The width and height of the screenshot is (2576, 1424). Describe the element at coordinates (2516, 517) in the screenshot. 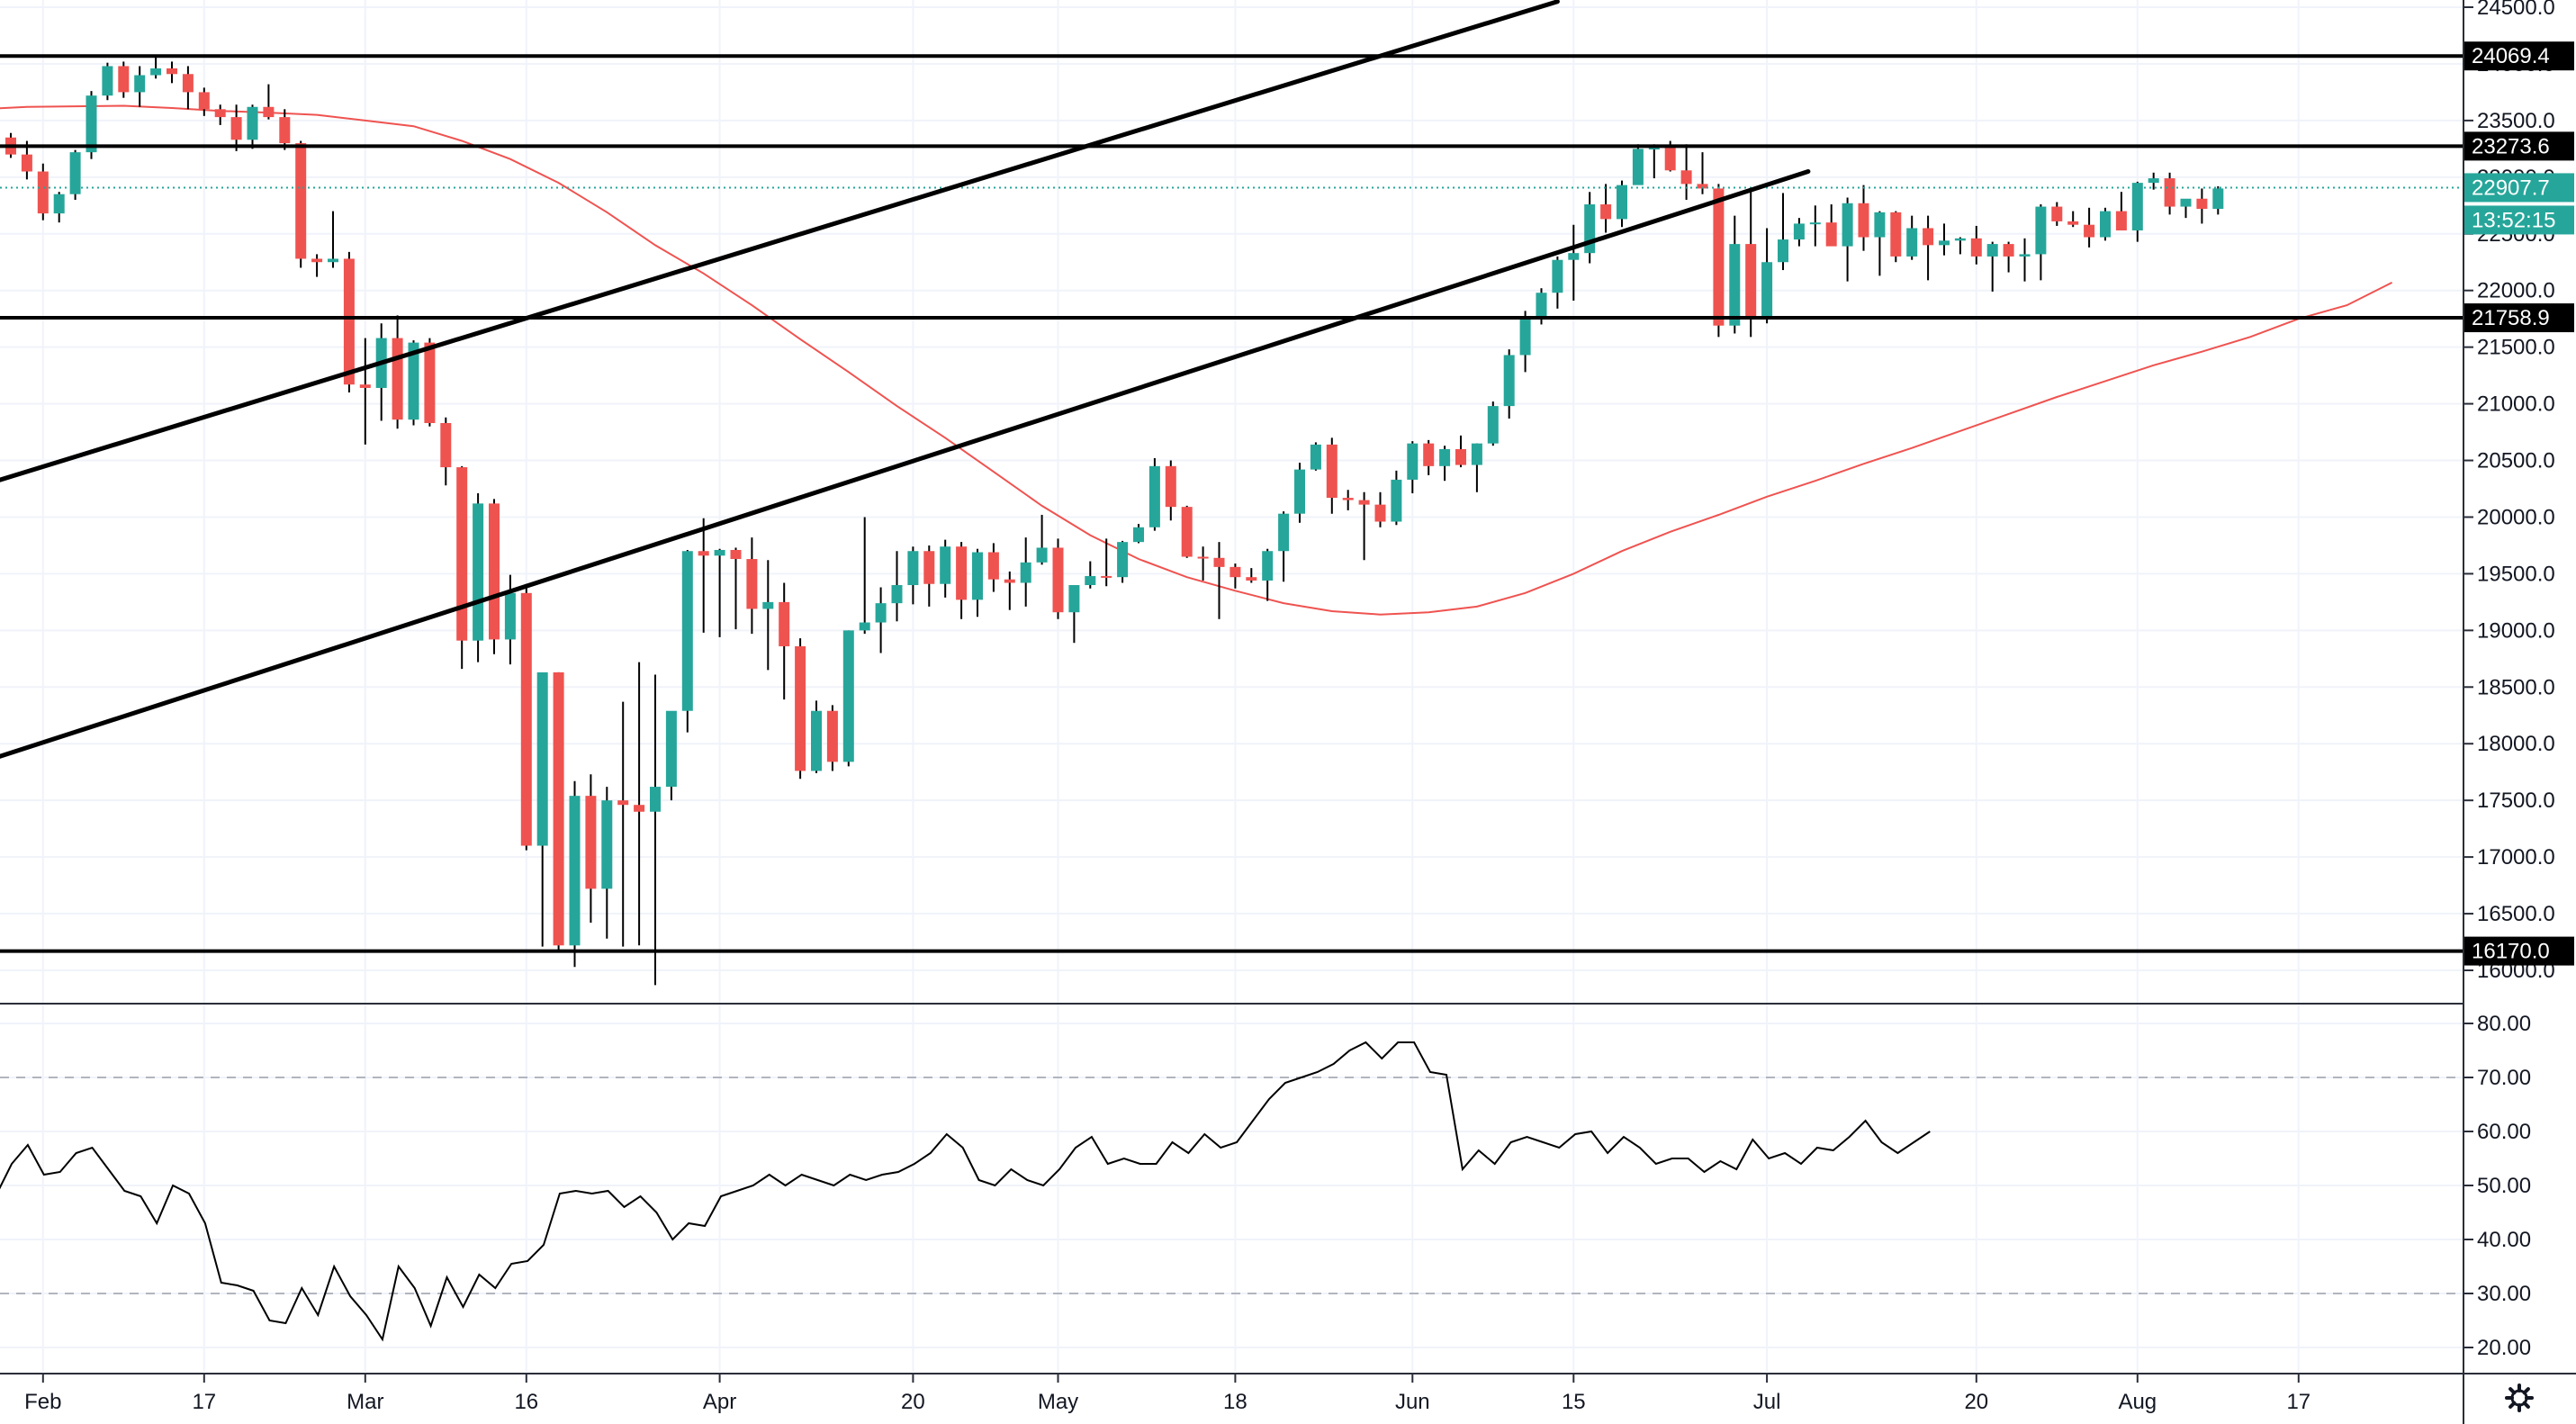

I see `price-tick-label: 20000.0` at that location.